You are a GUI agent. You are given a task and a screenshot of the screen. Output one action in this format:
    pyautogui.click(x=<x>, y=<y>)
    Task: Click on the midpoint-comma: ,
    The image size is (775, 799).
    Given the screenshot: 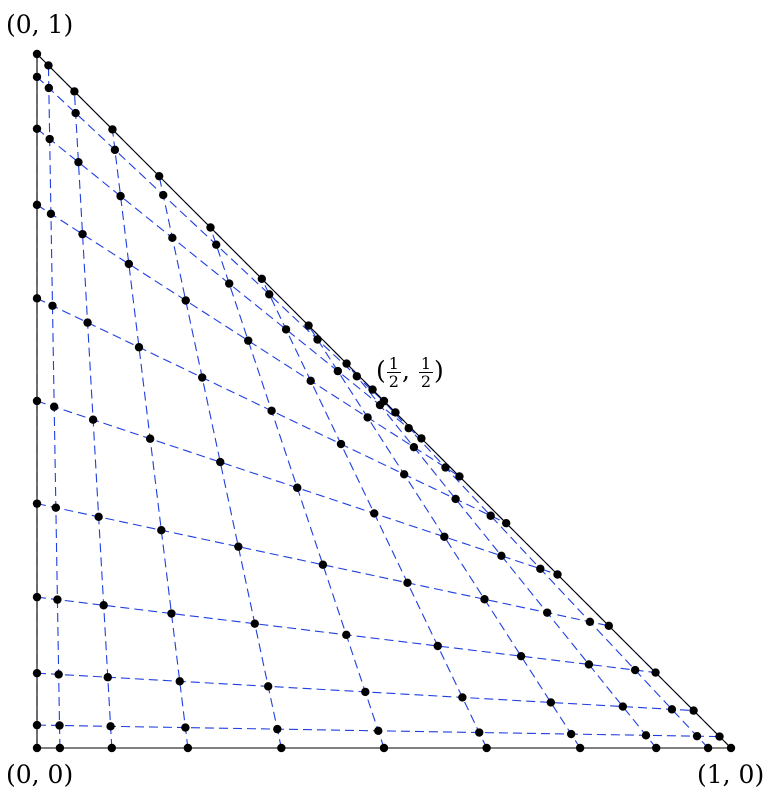 What is the action you would take?
    pyautogui.click(x=405, y=370)
    